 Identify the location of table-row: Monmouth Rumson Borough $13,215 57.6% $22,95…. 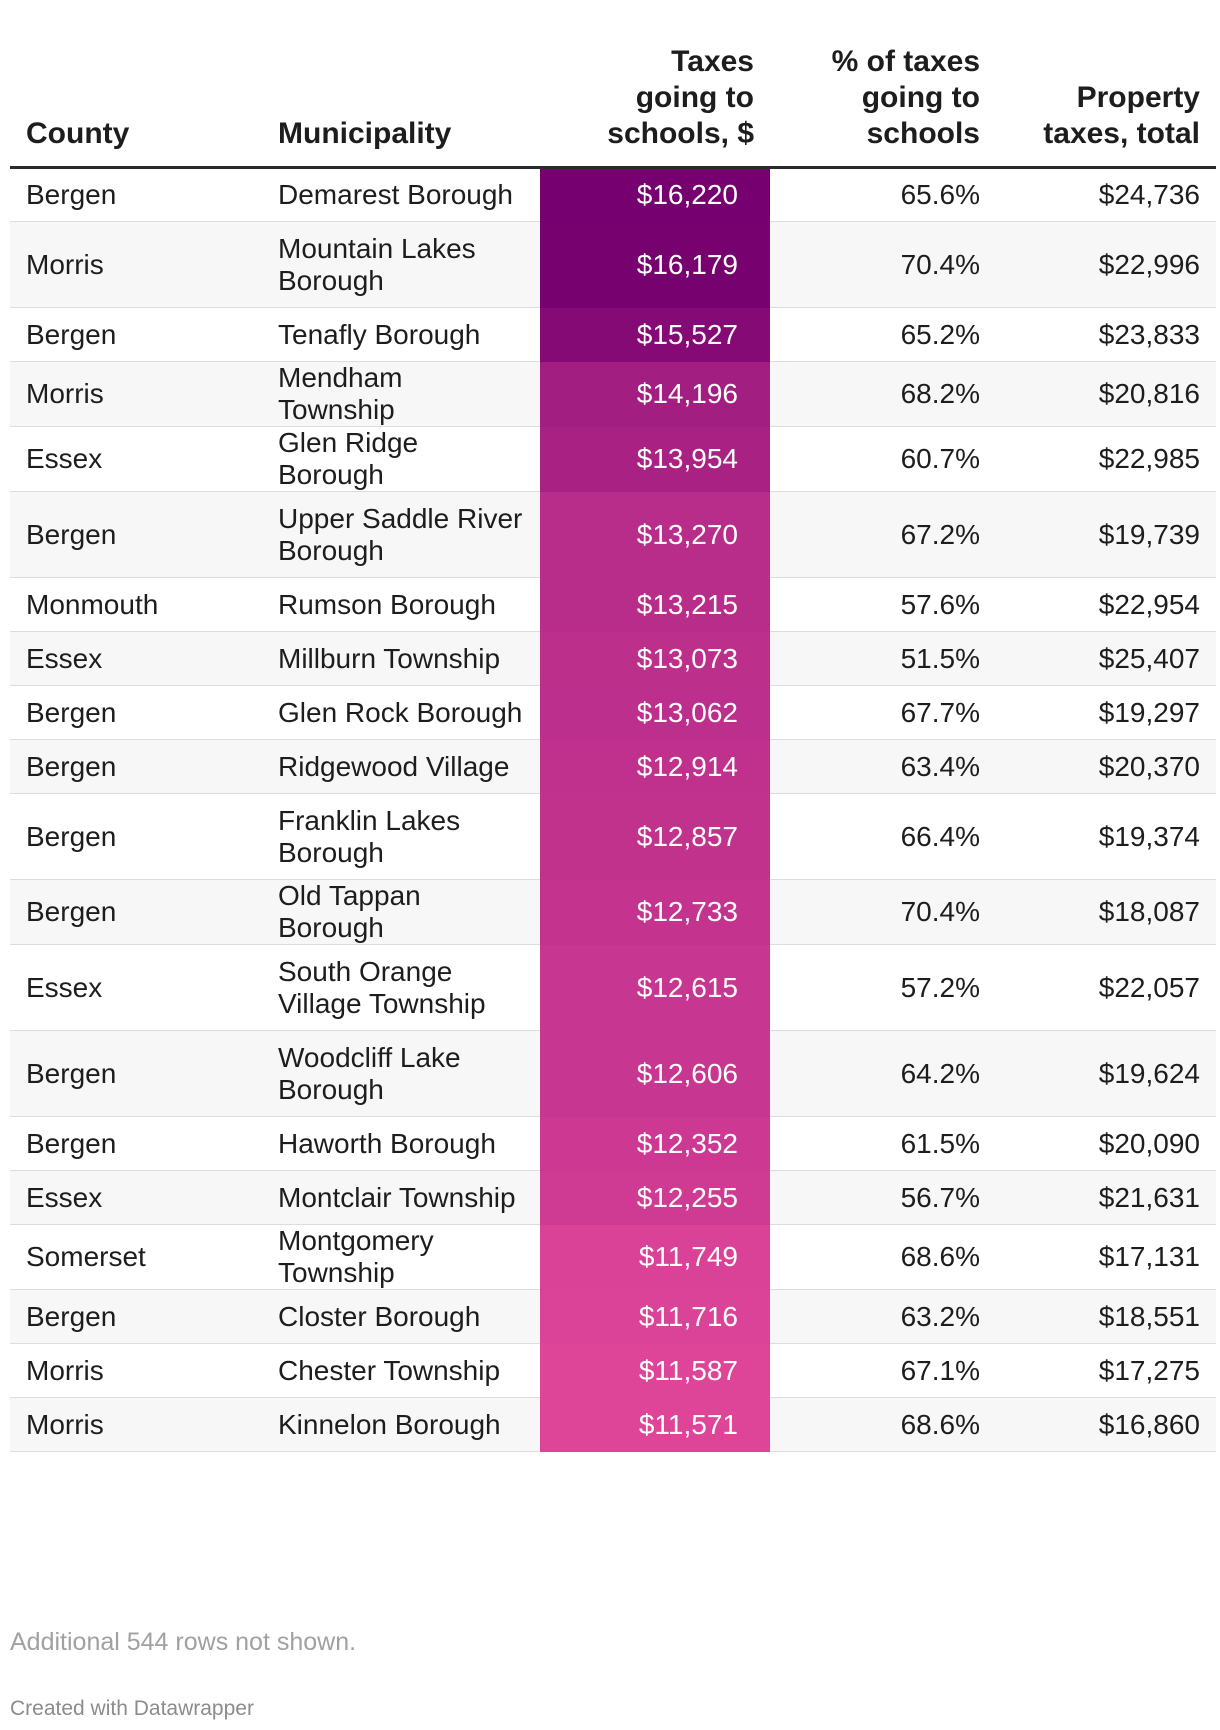
(613, 604).